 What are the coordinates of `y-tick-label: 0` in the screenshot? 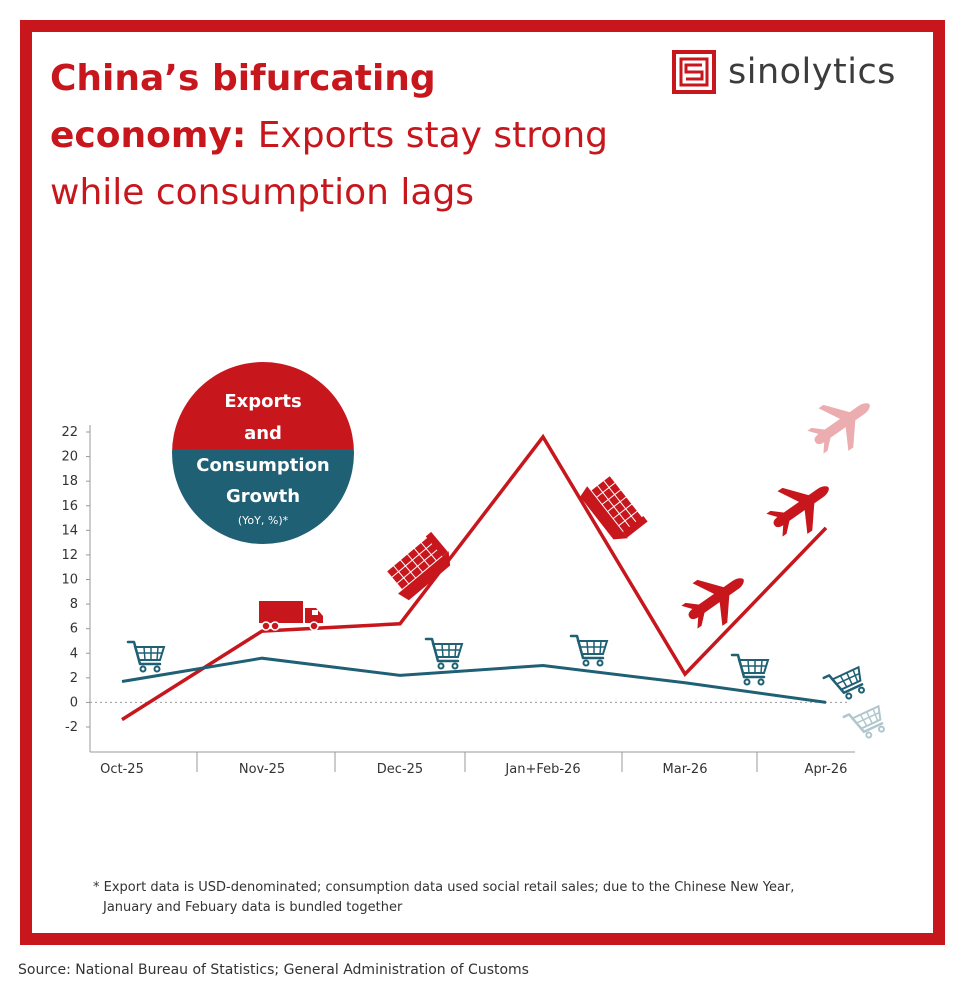 It's located at (74, 702).